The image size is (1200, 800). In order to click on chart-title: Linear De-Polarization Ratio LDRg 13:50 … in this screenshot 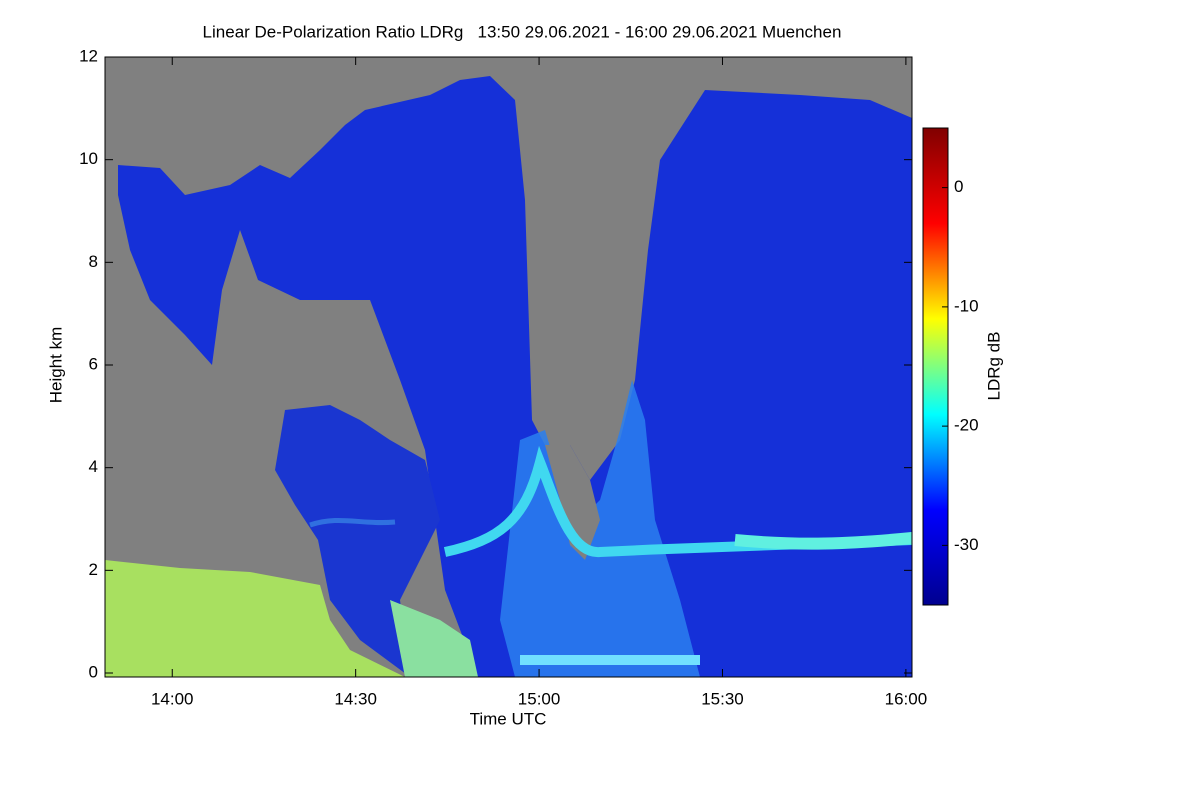, I will do `click(522, 31)`.